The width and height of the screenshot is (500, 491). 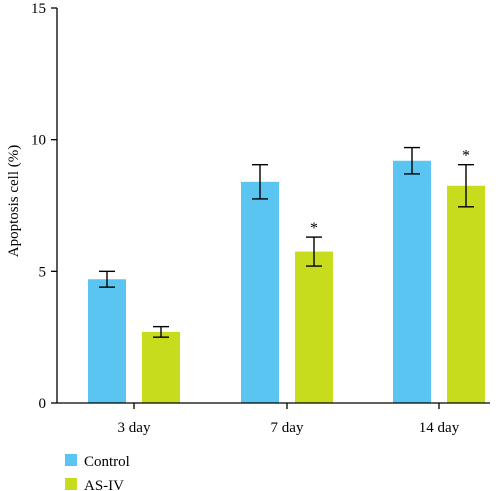 I want to click on y-tick-label: 15, so click(x=38, y=9).